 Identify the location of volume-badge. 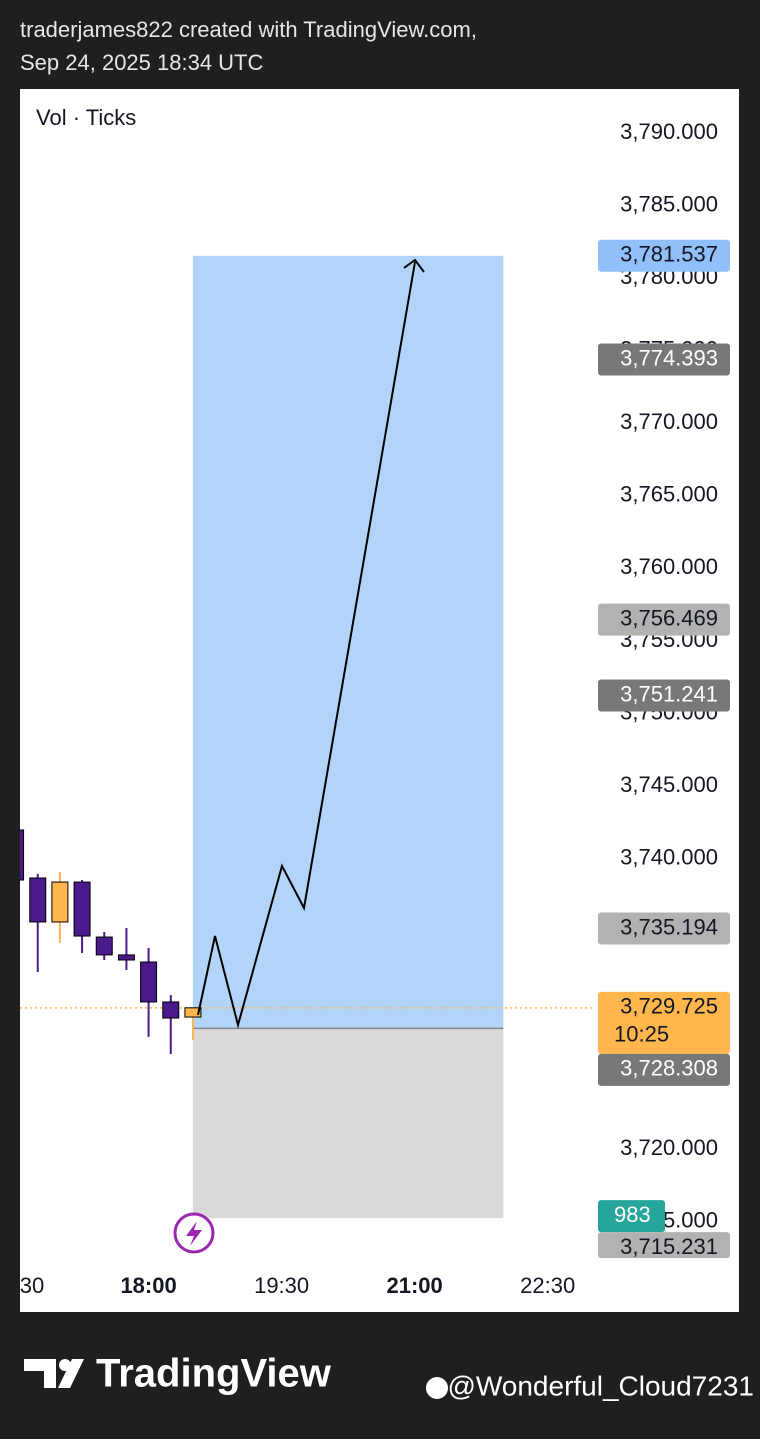
(631, 1216).